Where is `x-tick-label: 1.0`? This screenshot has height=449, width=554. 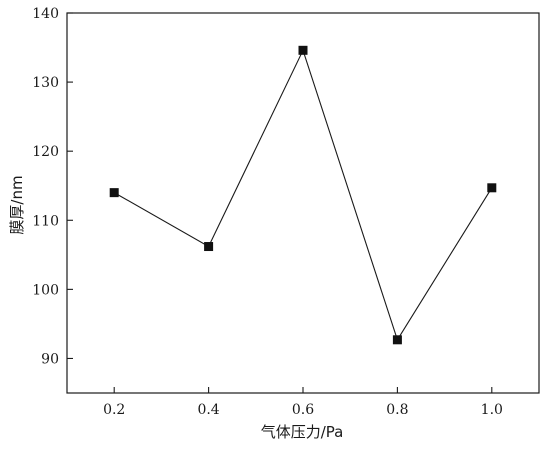
x-tick-label: 1.0 is located at coordinates (492, 410).